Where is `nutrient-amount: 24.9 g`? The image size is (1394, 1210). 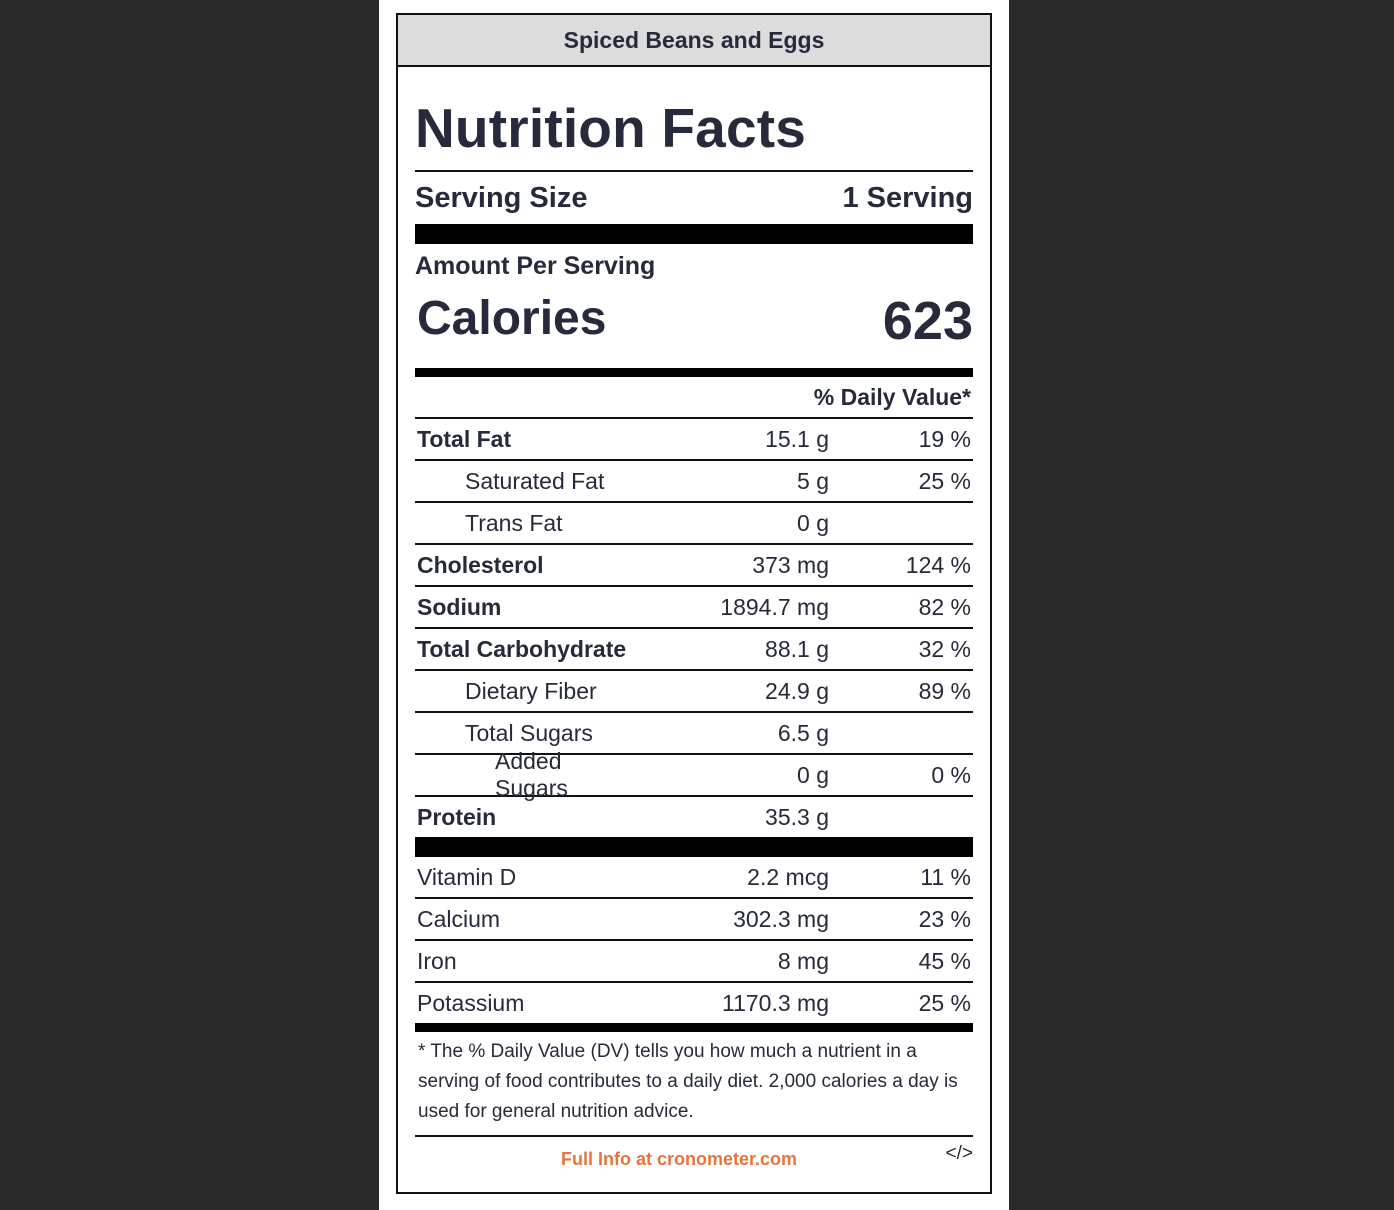
nutrient-amount: 24.9 g is located at coordinates (797, 690).